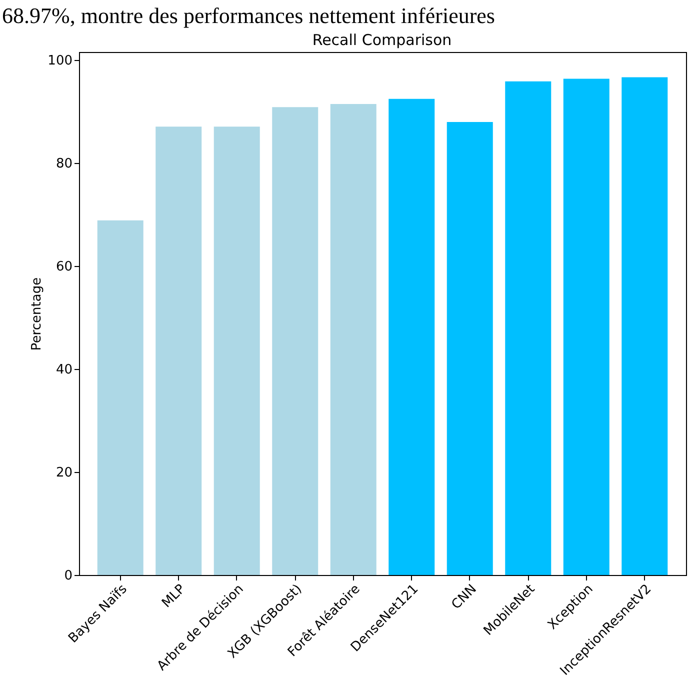  I want to click on y-tick-label: 60, so click(64, 267).